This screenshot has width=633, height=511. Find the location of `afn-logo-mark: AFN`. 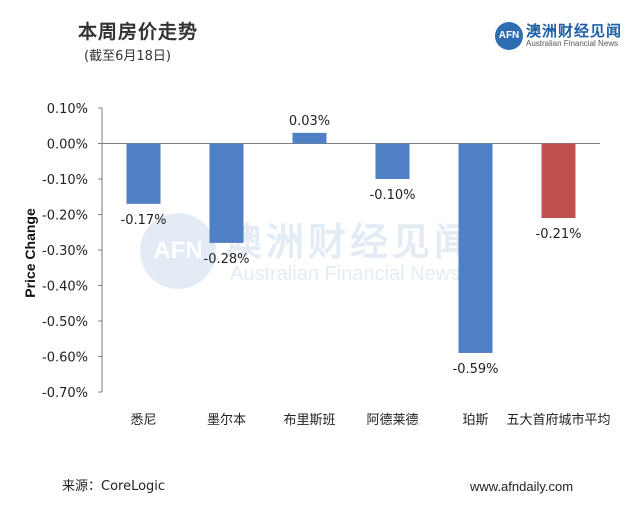

afn-logo-mark: AFN is located at coordinates (509, 36).